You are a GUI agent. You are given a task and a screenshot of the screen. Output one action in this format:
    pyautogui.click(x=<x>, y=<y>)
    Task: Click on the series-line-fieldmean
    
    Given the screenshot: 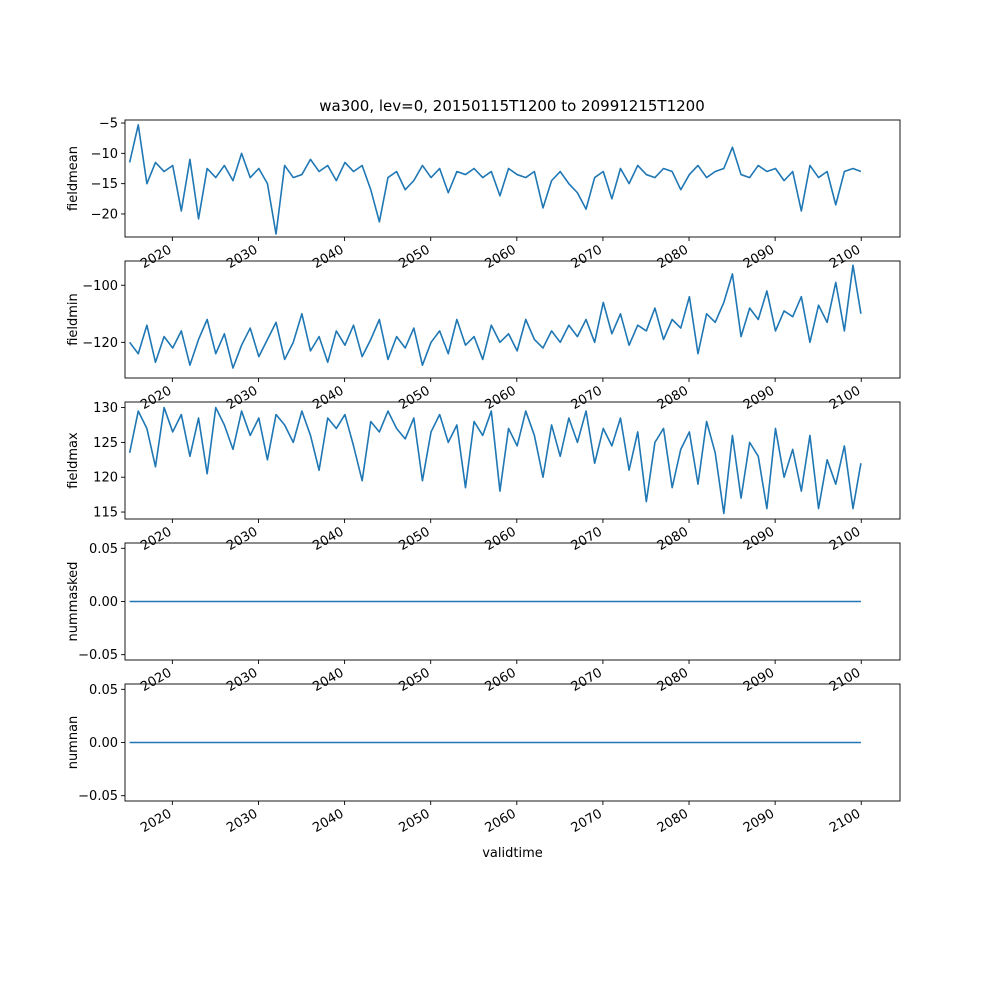 What is the action you would take?
    pyautogui.click(x=495, y=179)
    